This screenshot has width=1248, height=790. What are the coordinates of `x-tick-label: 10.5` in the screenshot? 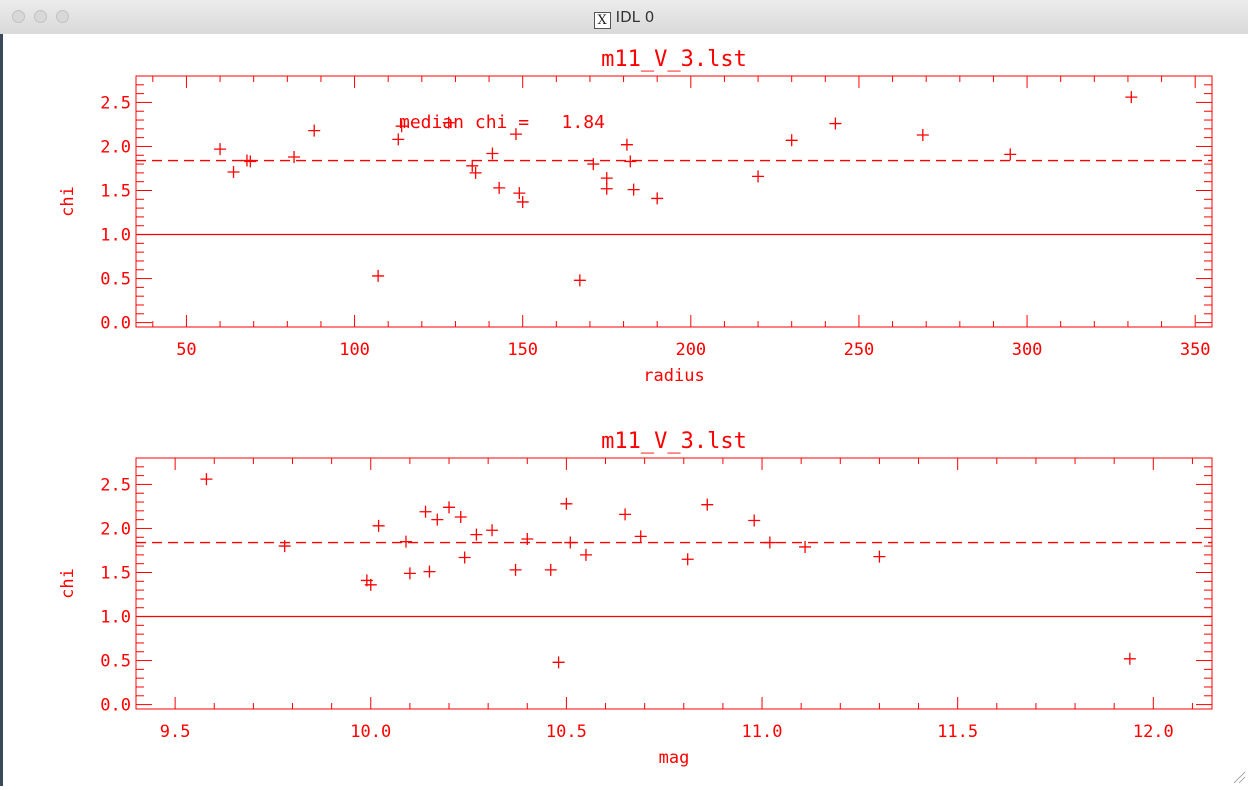 It's located at (566, 732).